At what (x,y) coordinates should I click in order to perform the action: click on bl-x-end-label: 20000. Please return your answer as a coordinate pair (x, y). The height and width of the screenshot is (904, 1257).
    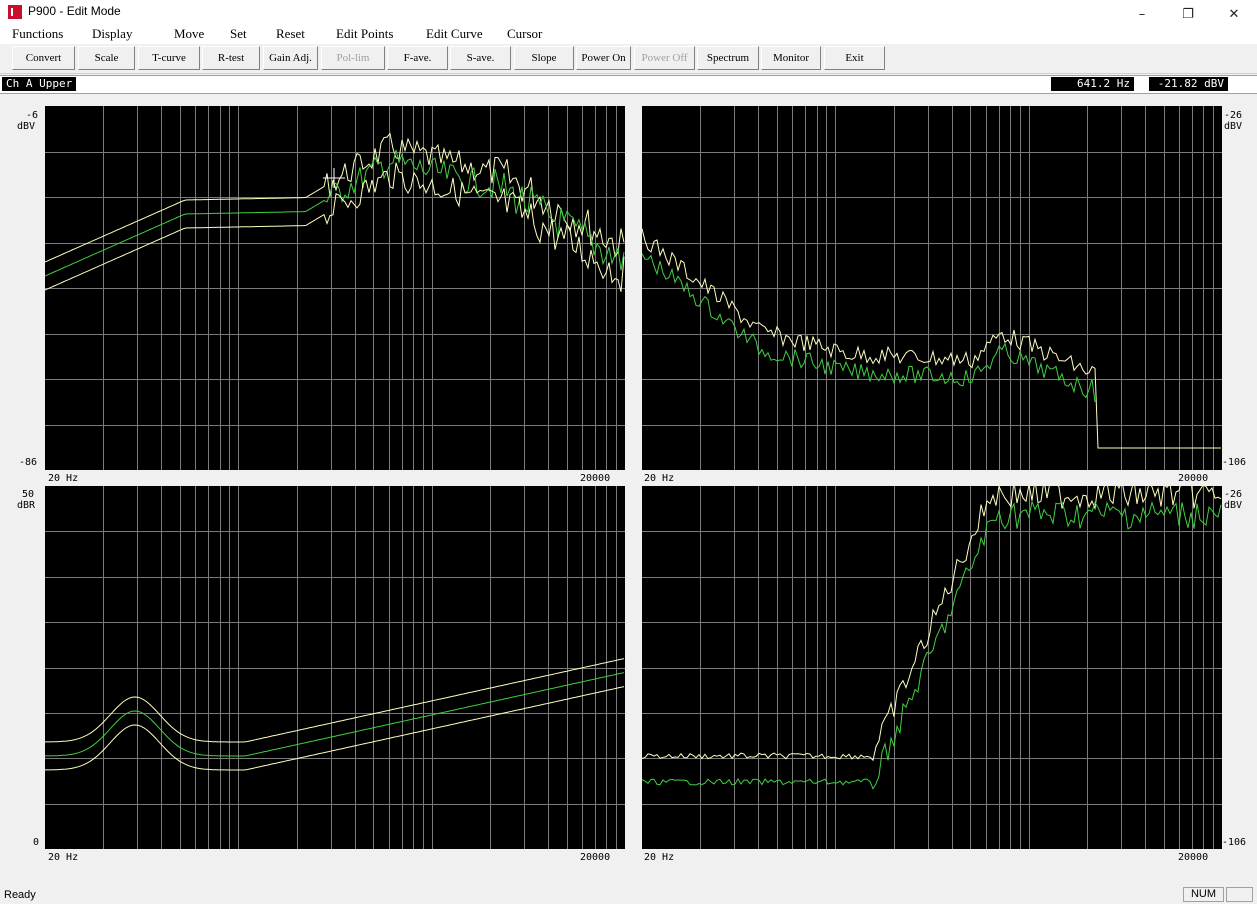
    Looking at the image, I should click on (595, 857).